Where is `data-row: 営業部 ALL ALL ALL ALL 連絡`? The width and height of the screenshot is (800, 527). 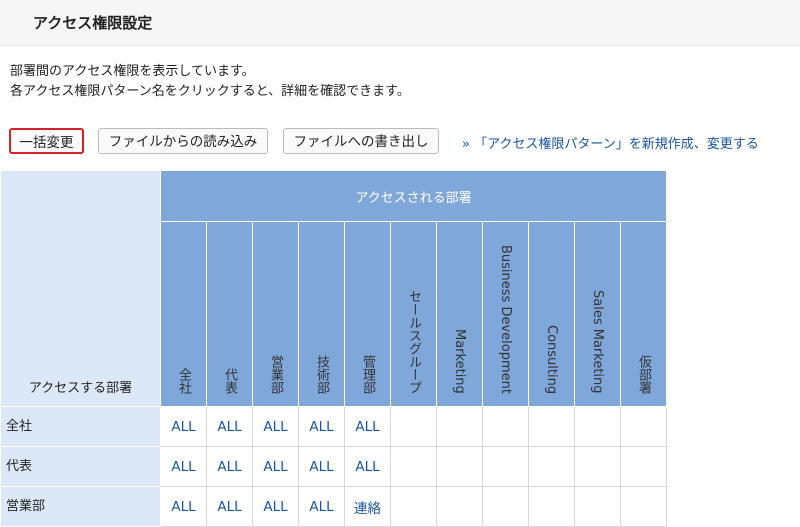 data-row: 営業部 ALL ALL ALL ALL 連絡 is located at coordinates (333, 506).